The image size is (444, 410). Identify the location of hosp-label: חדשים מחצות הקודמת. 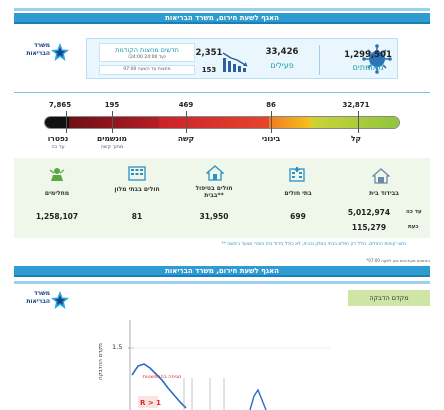
(147, 50).